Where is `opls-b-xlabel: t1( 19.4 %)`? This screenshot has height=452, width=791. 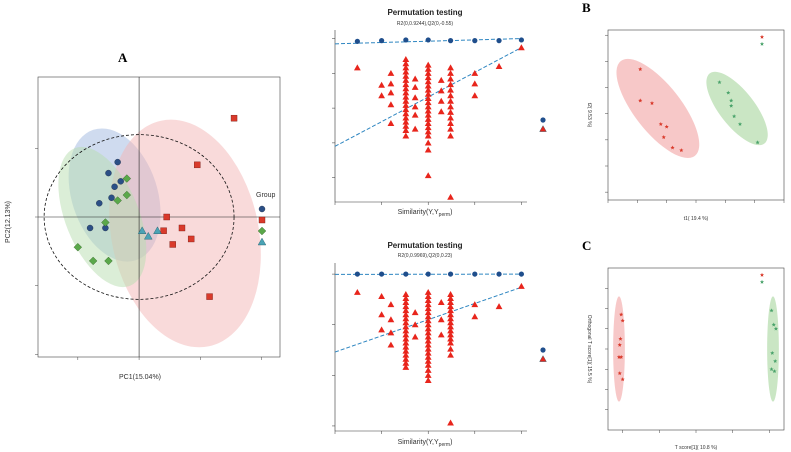 opls-b-xlabel: t1( 19.4 %) is located at coordinates (696, 219).